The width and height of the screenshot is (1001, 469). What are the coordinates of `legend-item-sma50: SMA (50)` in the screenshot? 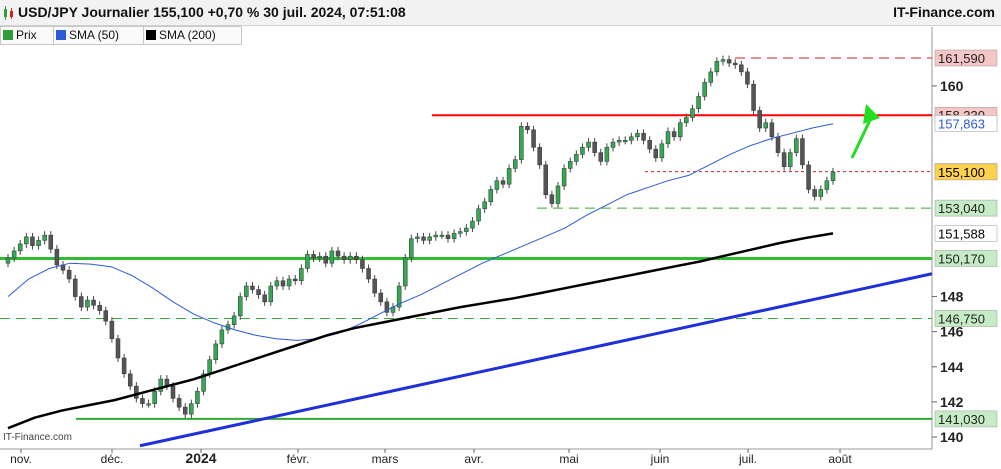 It's located at (99, 35).